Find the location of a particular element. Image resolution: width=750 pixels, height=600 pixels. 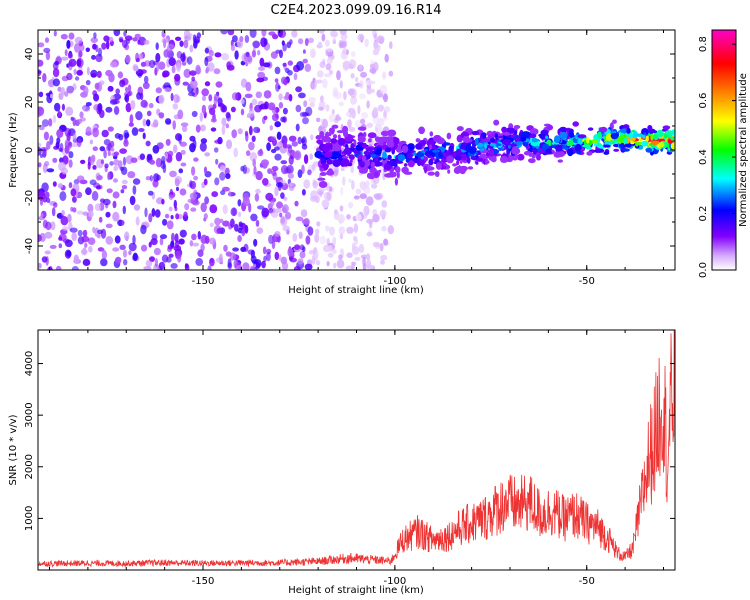

spectrogram-y-tick-label: -40 is located at coordinates (29, 246).